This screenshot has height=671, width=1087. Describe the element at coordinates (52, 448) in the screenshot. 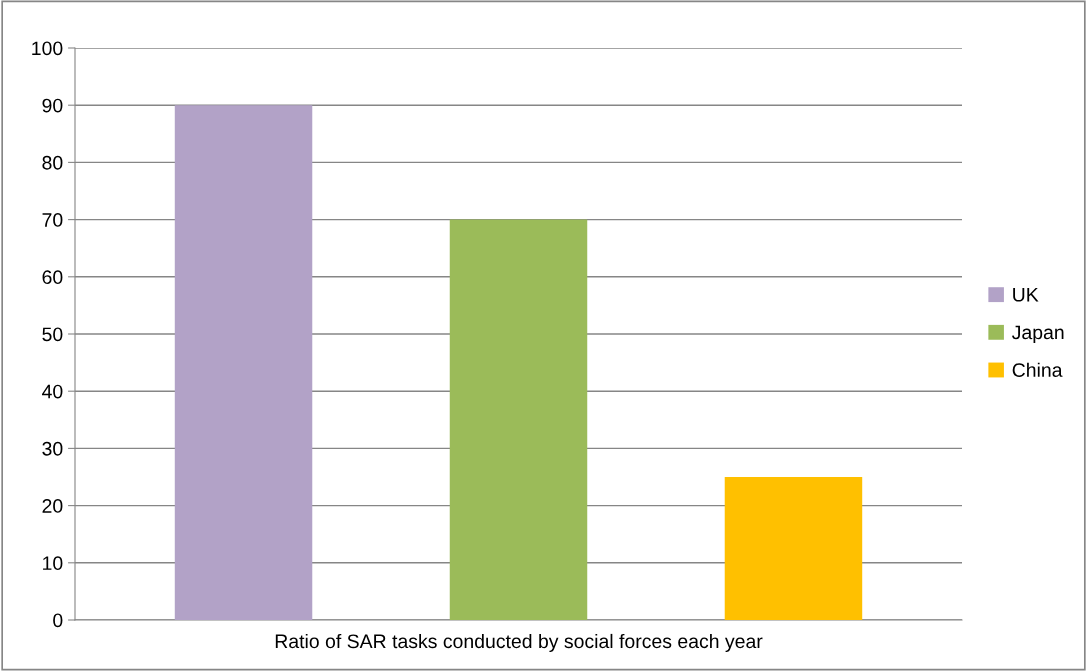

I see `y-tick-label: 30` at that location.